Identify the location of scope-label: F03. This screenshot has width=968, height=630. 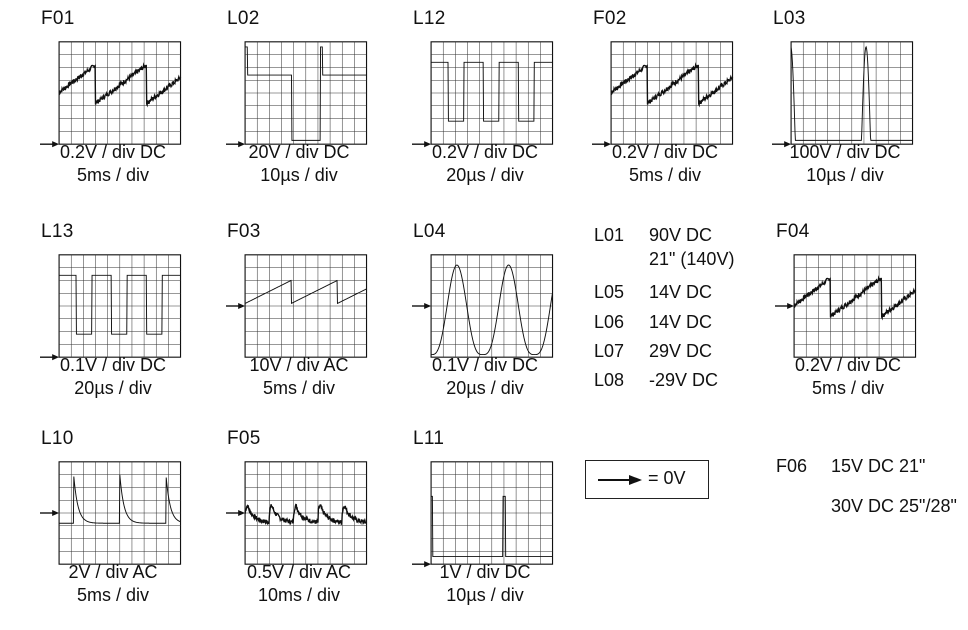
(244, 231).